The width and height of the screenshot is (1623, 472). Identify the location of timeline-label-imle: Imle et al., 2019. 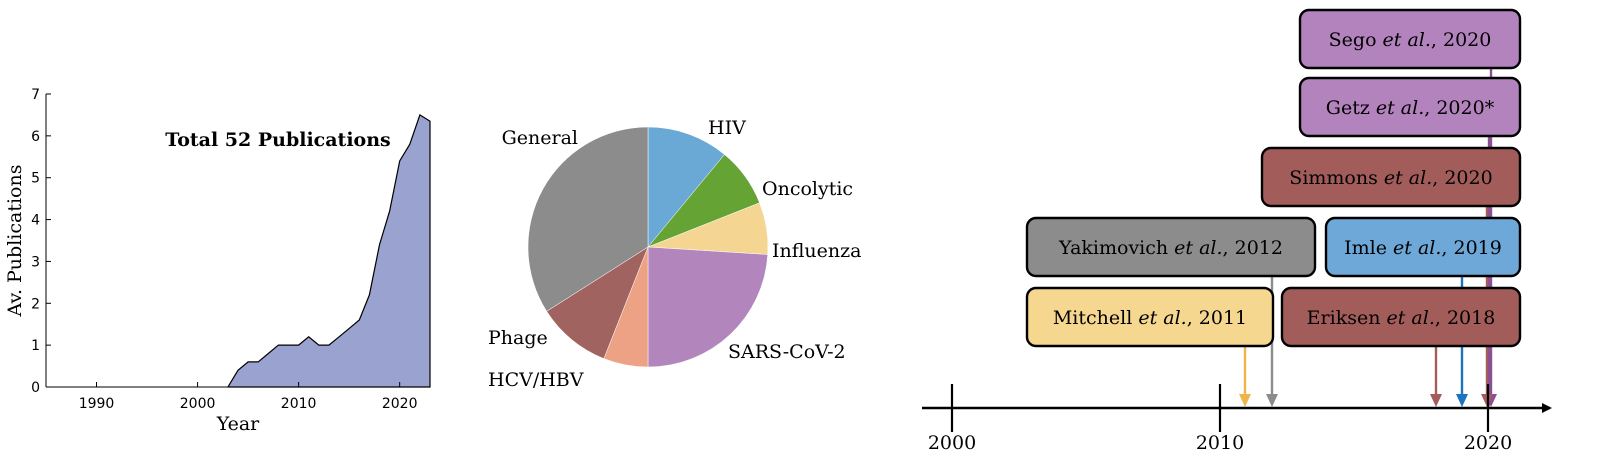
(1423, 248).